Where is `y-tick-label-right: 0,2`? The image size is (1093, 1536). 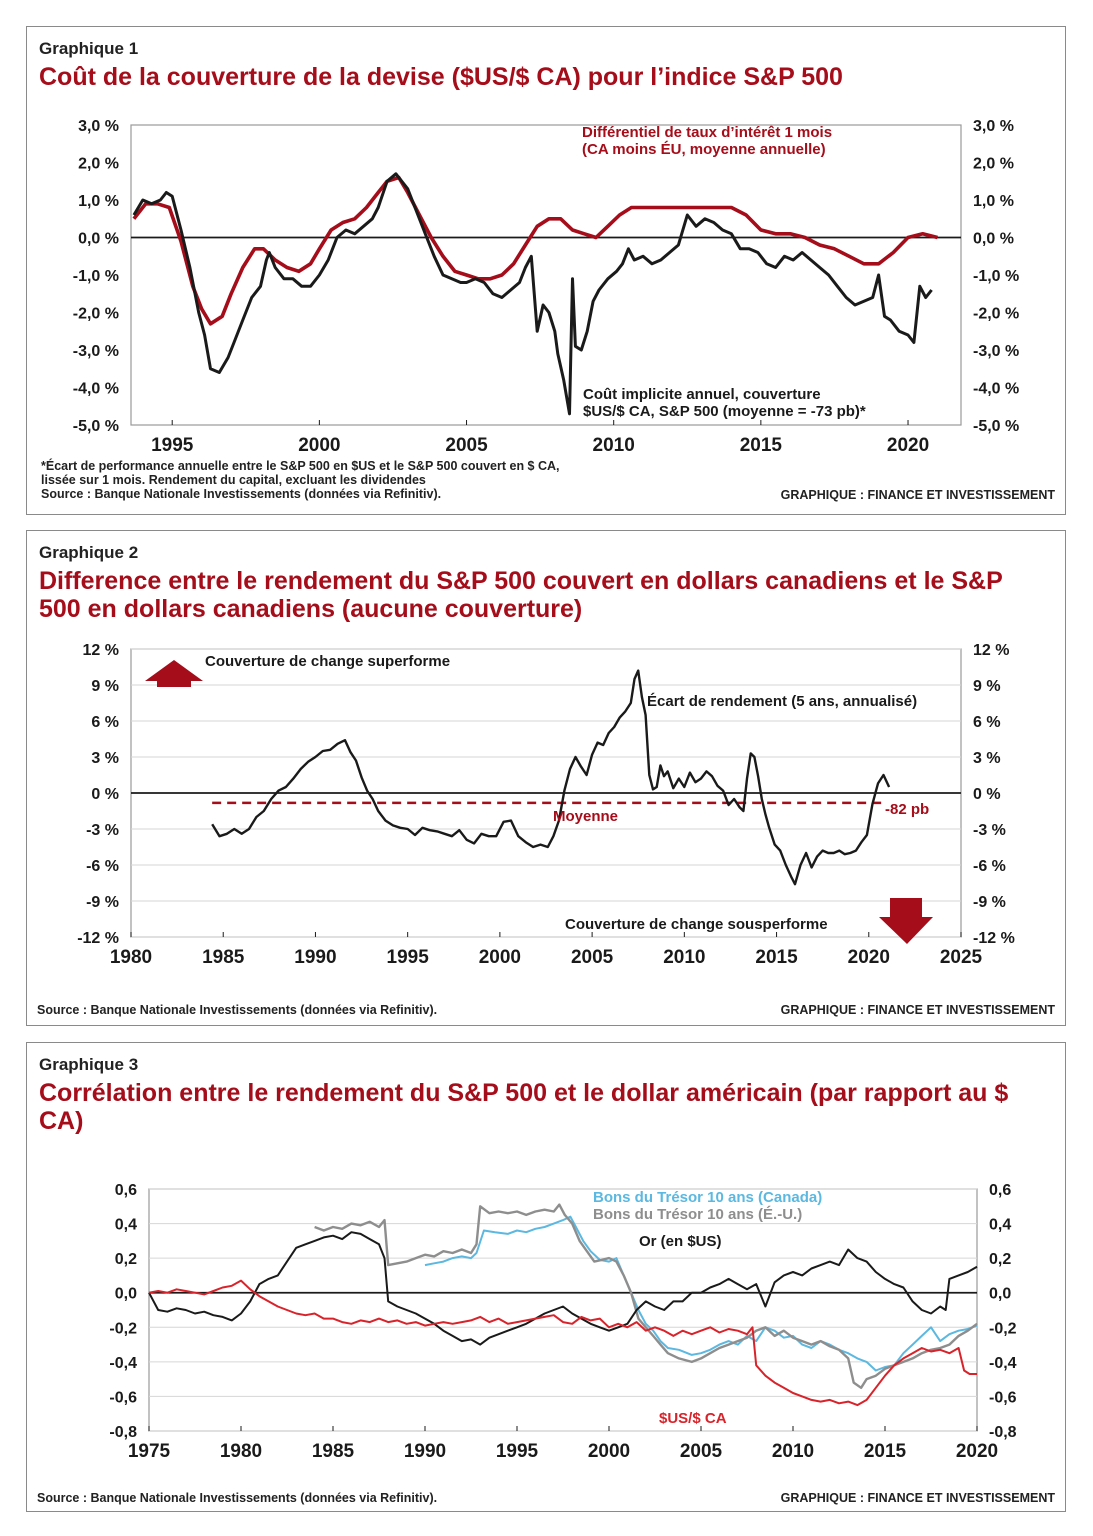 y-tick-label-right: 0,2 is located at coordinates (1000, 1259).